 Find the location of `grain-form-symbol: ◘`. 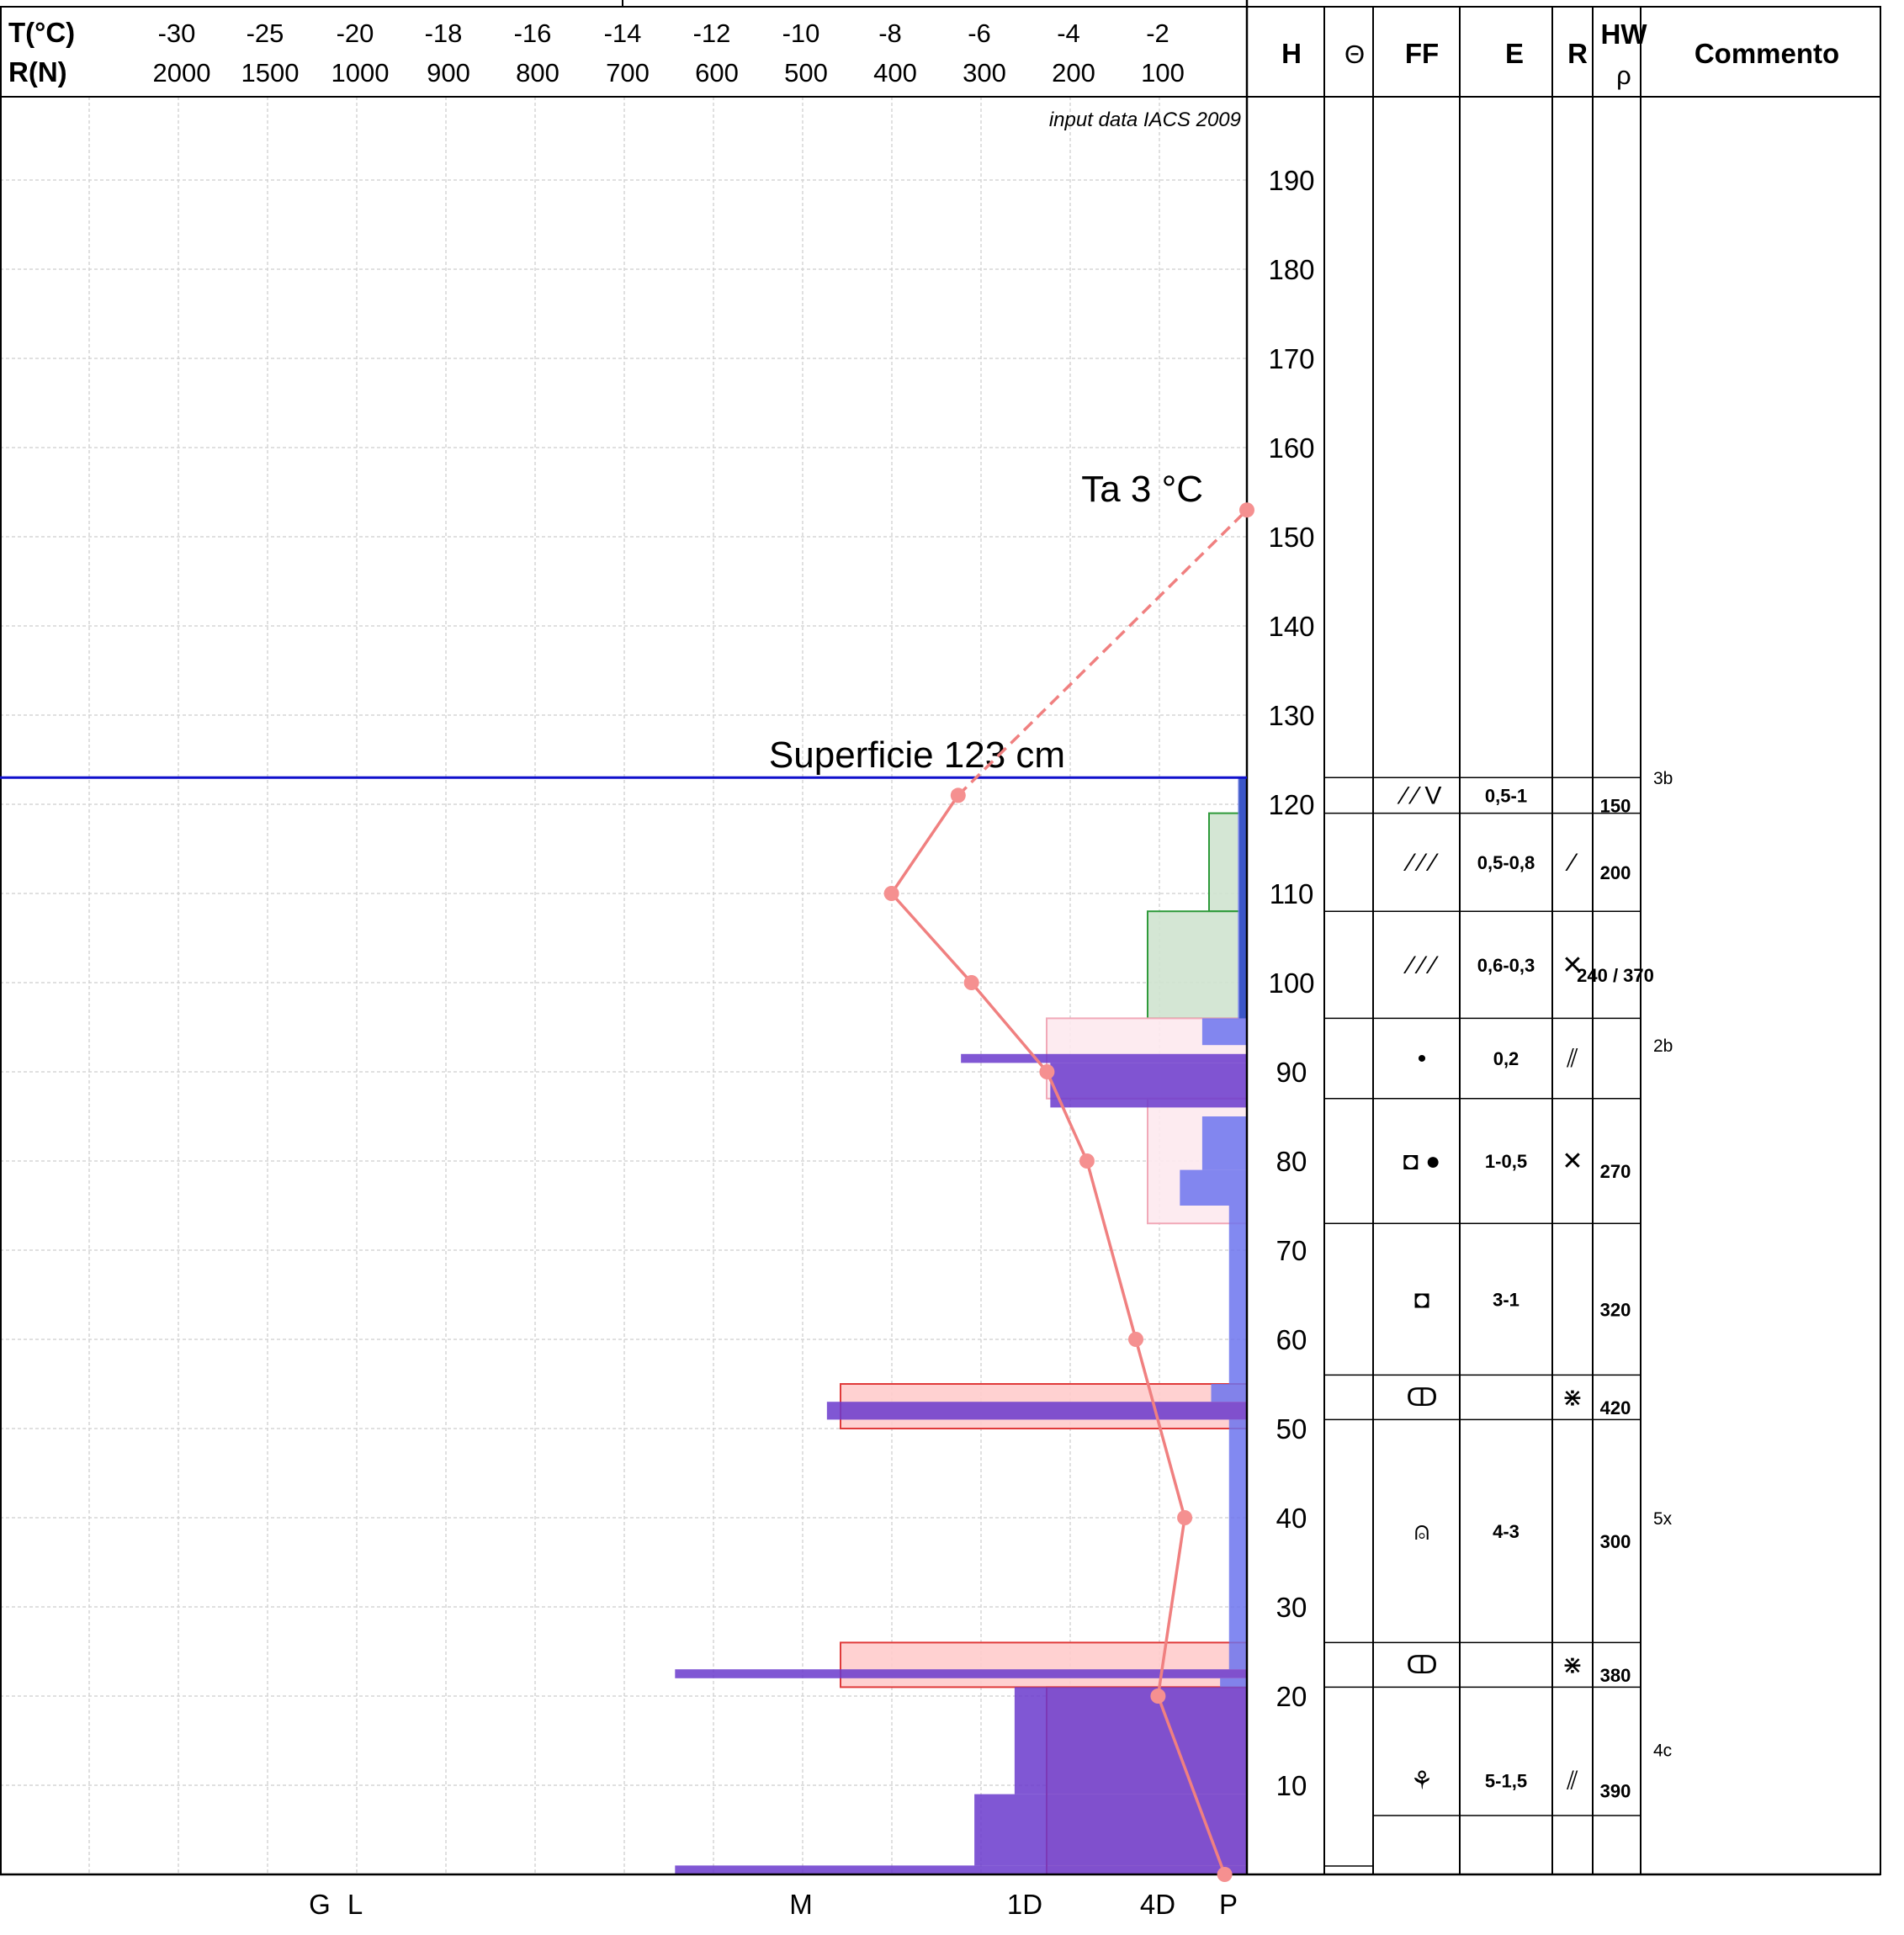

grain-form-symbol: ◘ is located at coordinates (1421, 1299).